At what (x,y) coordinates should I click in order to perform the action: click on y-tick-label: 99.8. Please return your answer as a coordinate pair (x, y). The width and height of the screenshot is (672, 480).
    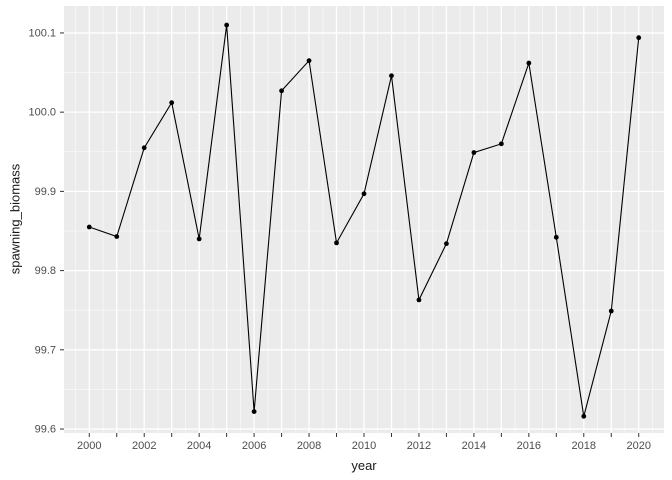
    Looking at the image, I should click on (45, 271).